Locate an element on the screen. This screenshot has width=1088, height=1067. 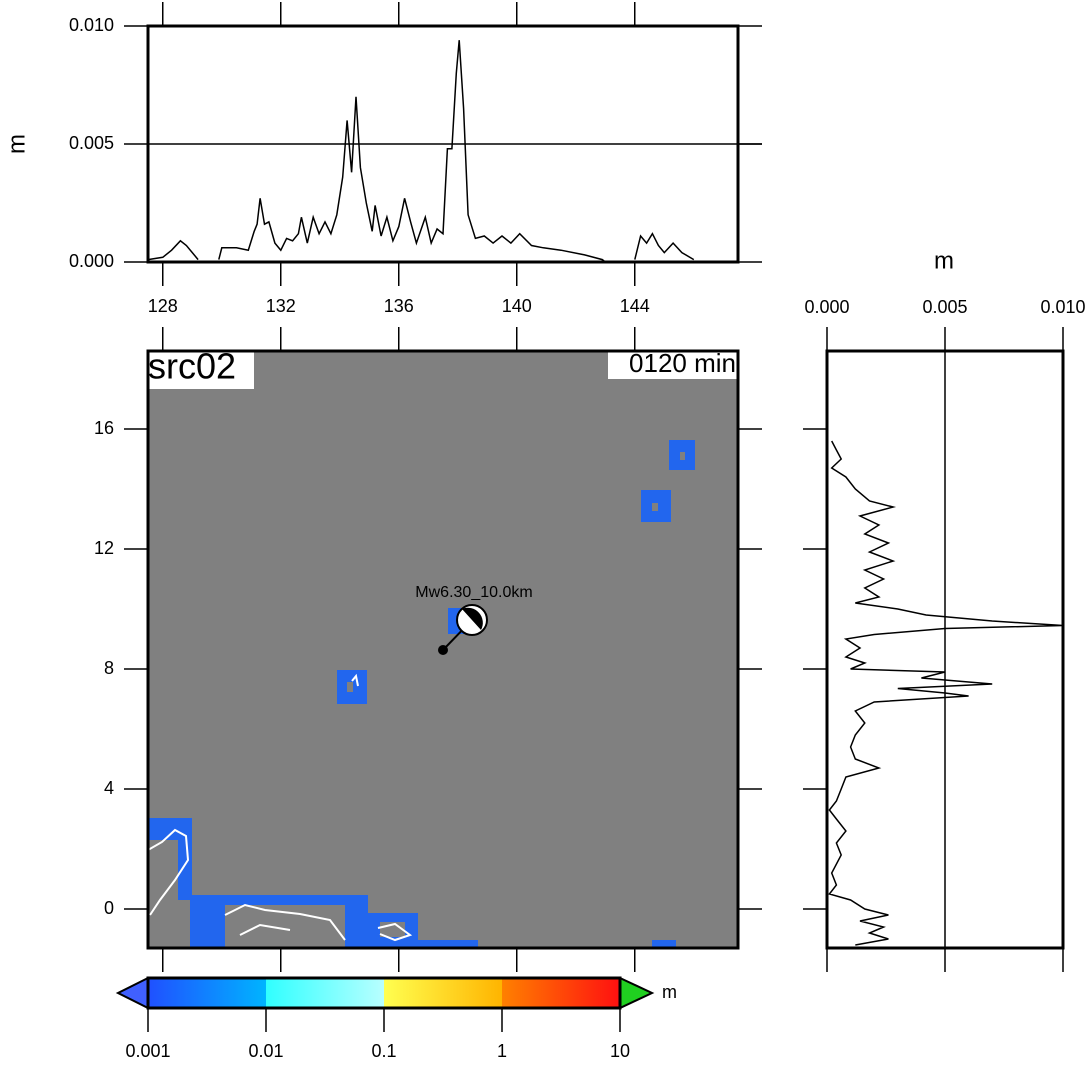
x-tick-label: 0.000 is located at coordinates (826, 307).